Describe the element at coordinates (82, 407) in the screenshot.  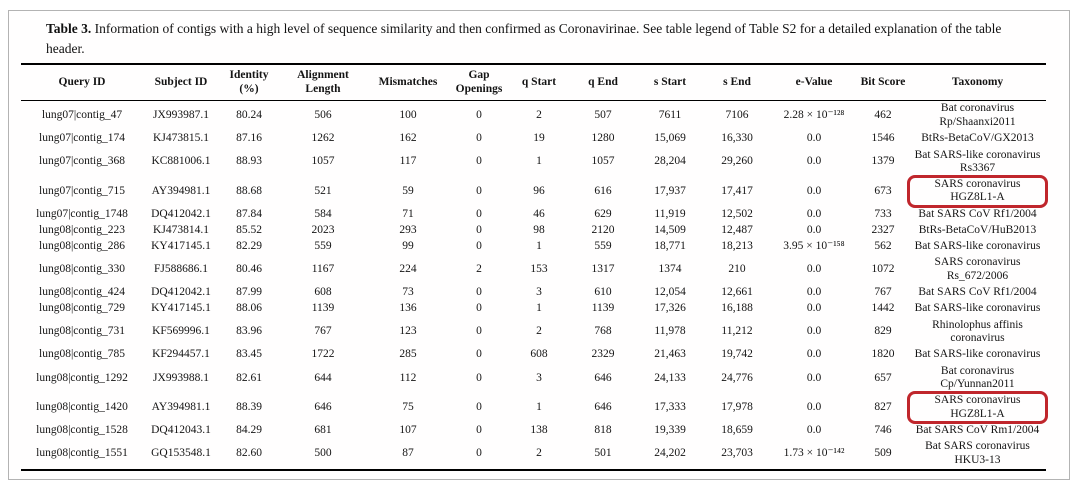
I see `cell-query-id: lung08|contig_1420` at that location.